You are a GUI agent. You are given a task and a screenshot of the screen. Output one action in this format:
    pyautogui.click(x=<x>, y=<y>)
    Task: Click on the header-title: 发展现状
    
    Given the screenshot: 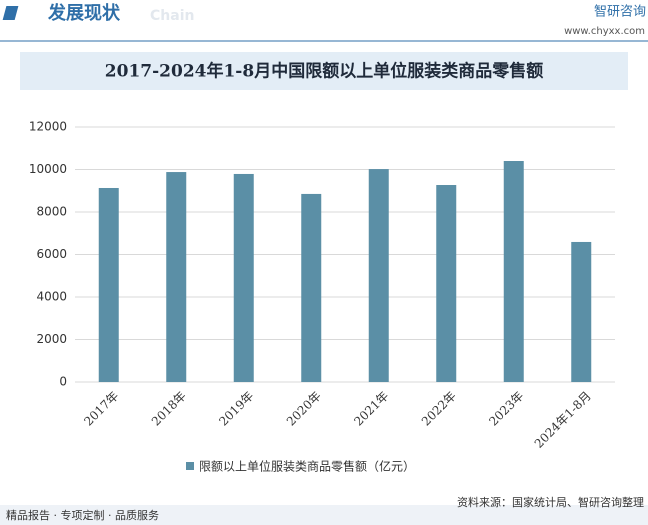 What is the action you would take?
    pyautogui.click(x=84, y=13)
    